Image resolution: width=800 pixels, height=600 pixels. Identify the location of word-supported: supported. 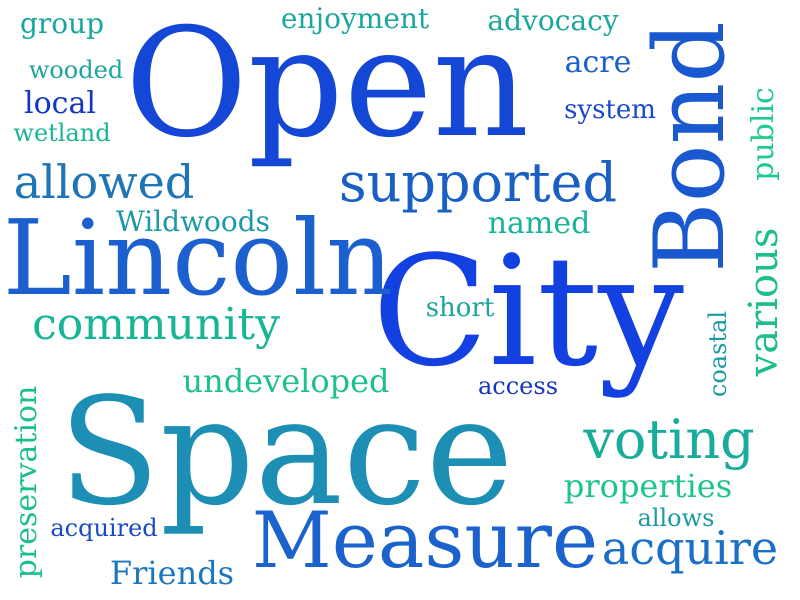
(478, 182).